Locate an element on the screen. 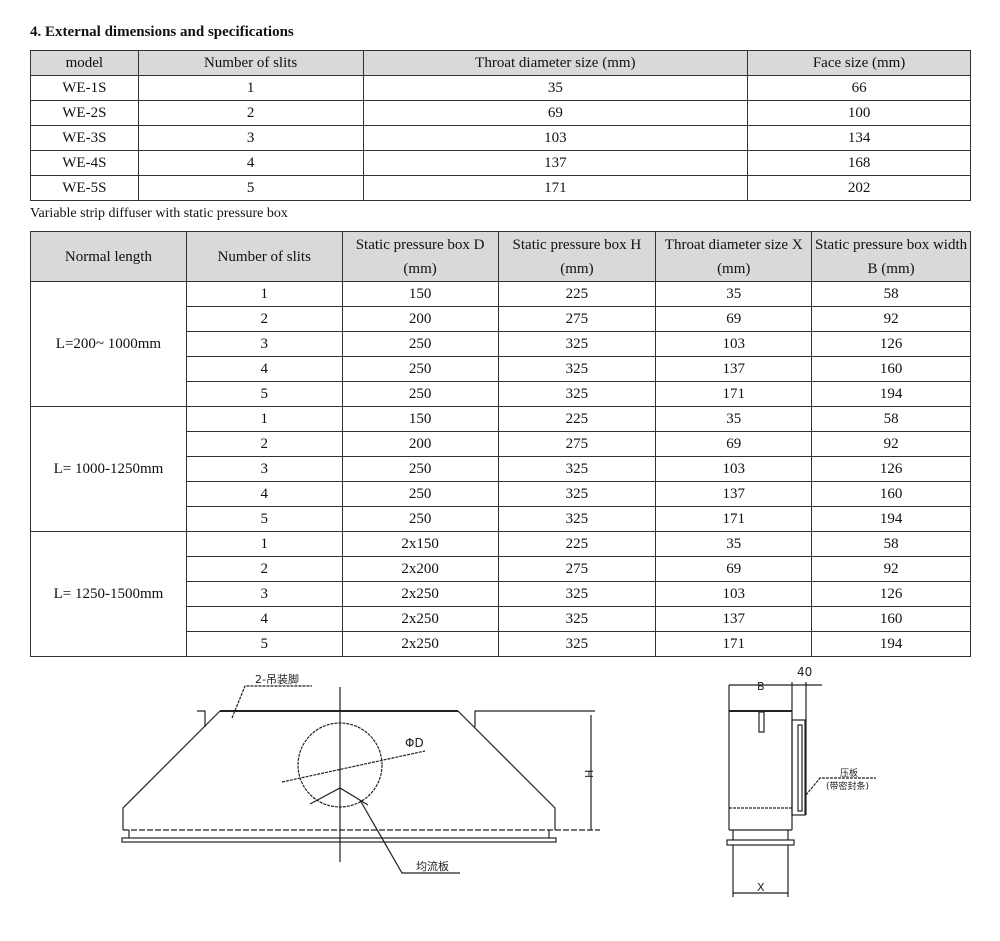 The image size is (1000, 941). seal-label: (带密封条) is located at coordinates (847, 786).